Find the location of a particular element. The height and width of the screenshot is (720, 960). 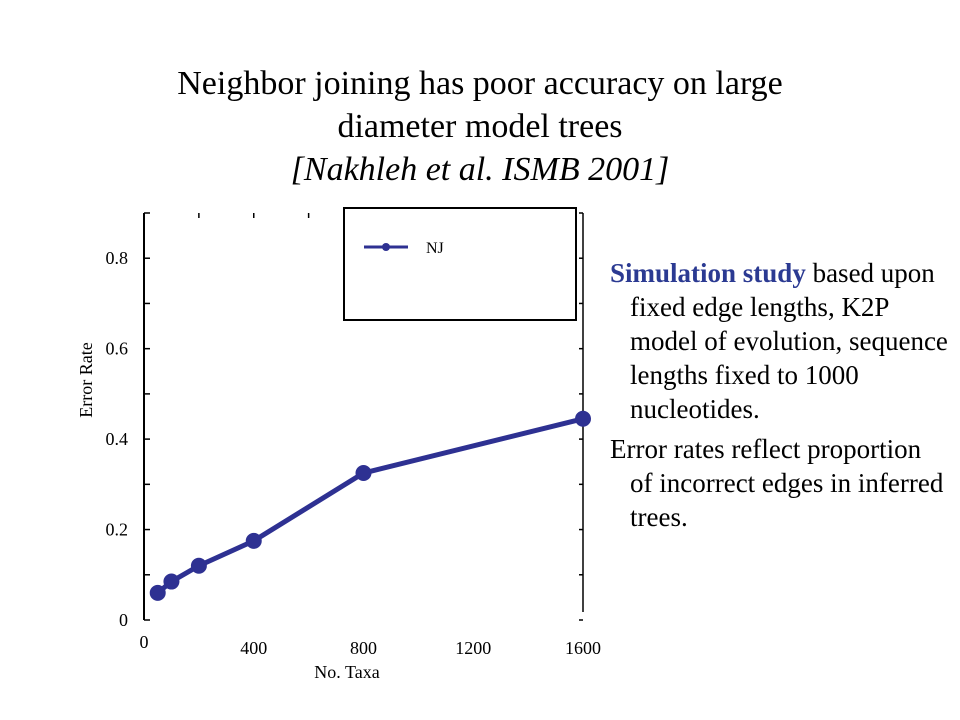

legend: NJ is located at coordinates (460, 264).